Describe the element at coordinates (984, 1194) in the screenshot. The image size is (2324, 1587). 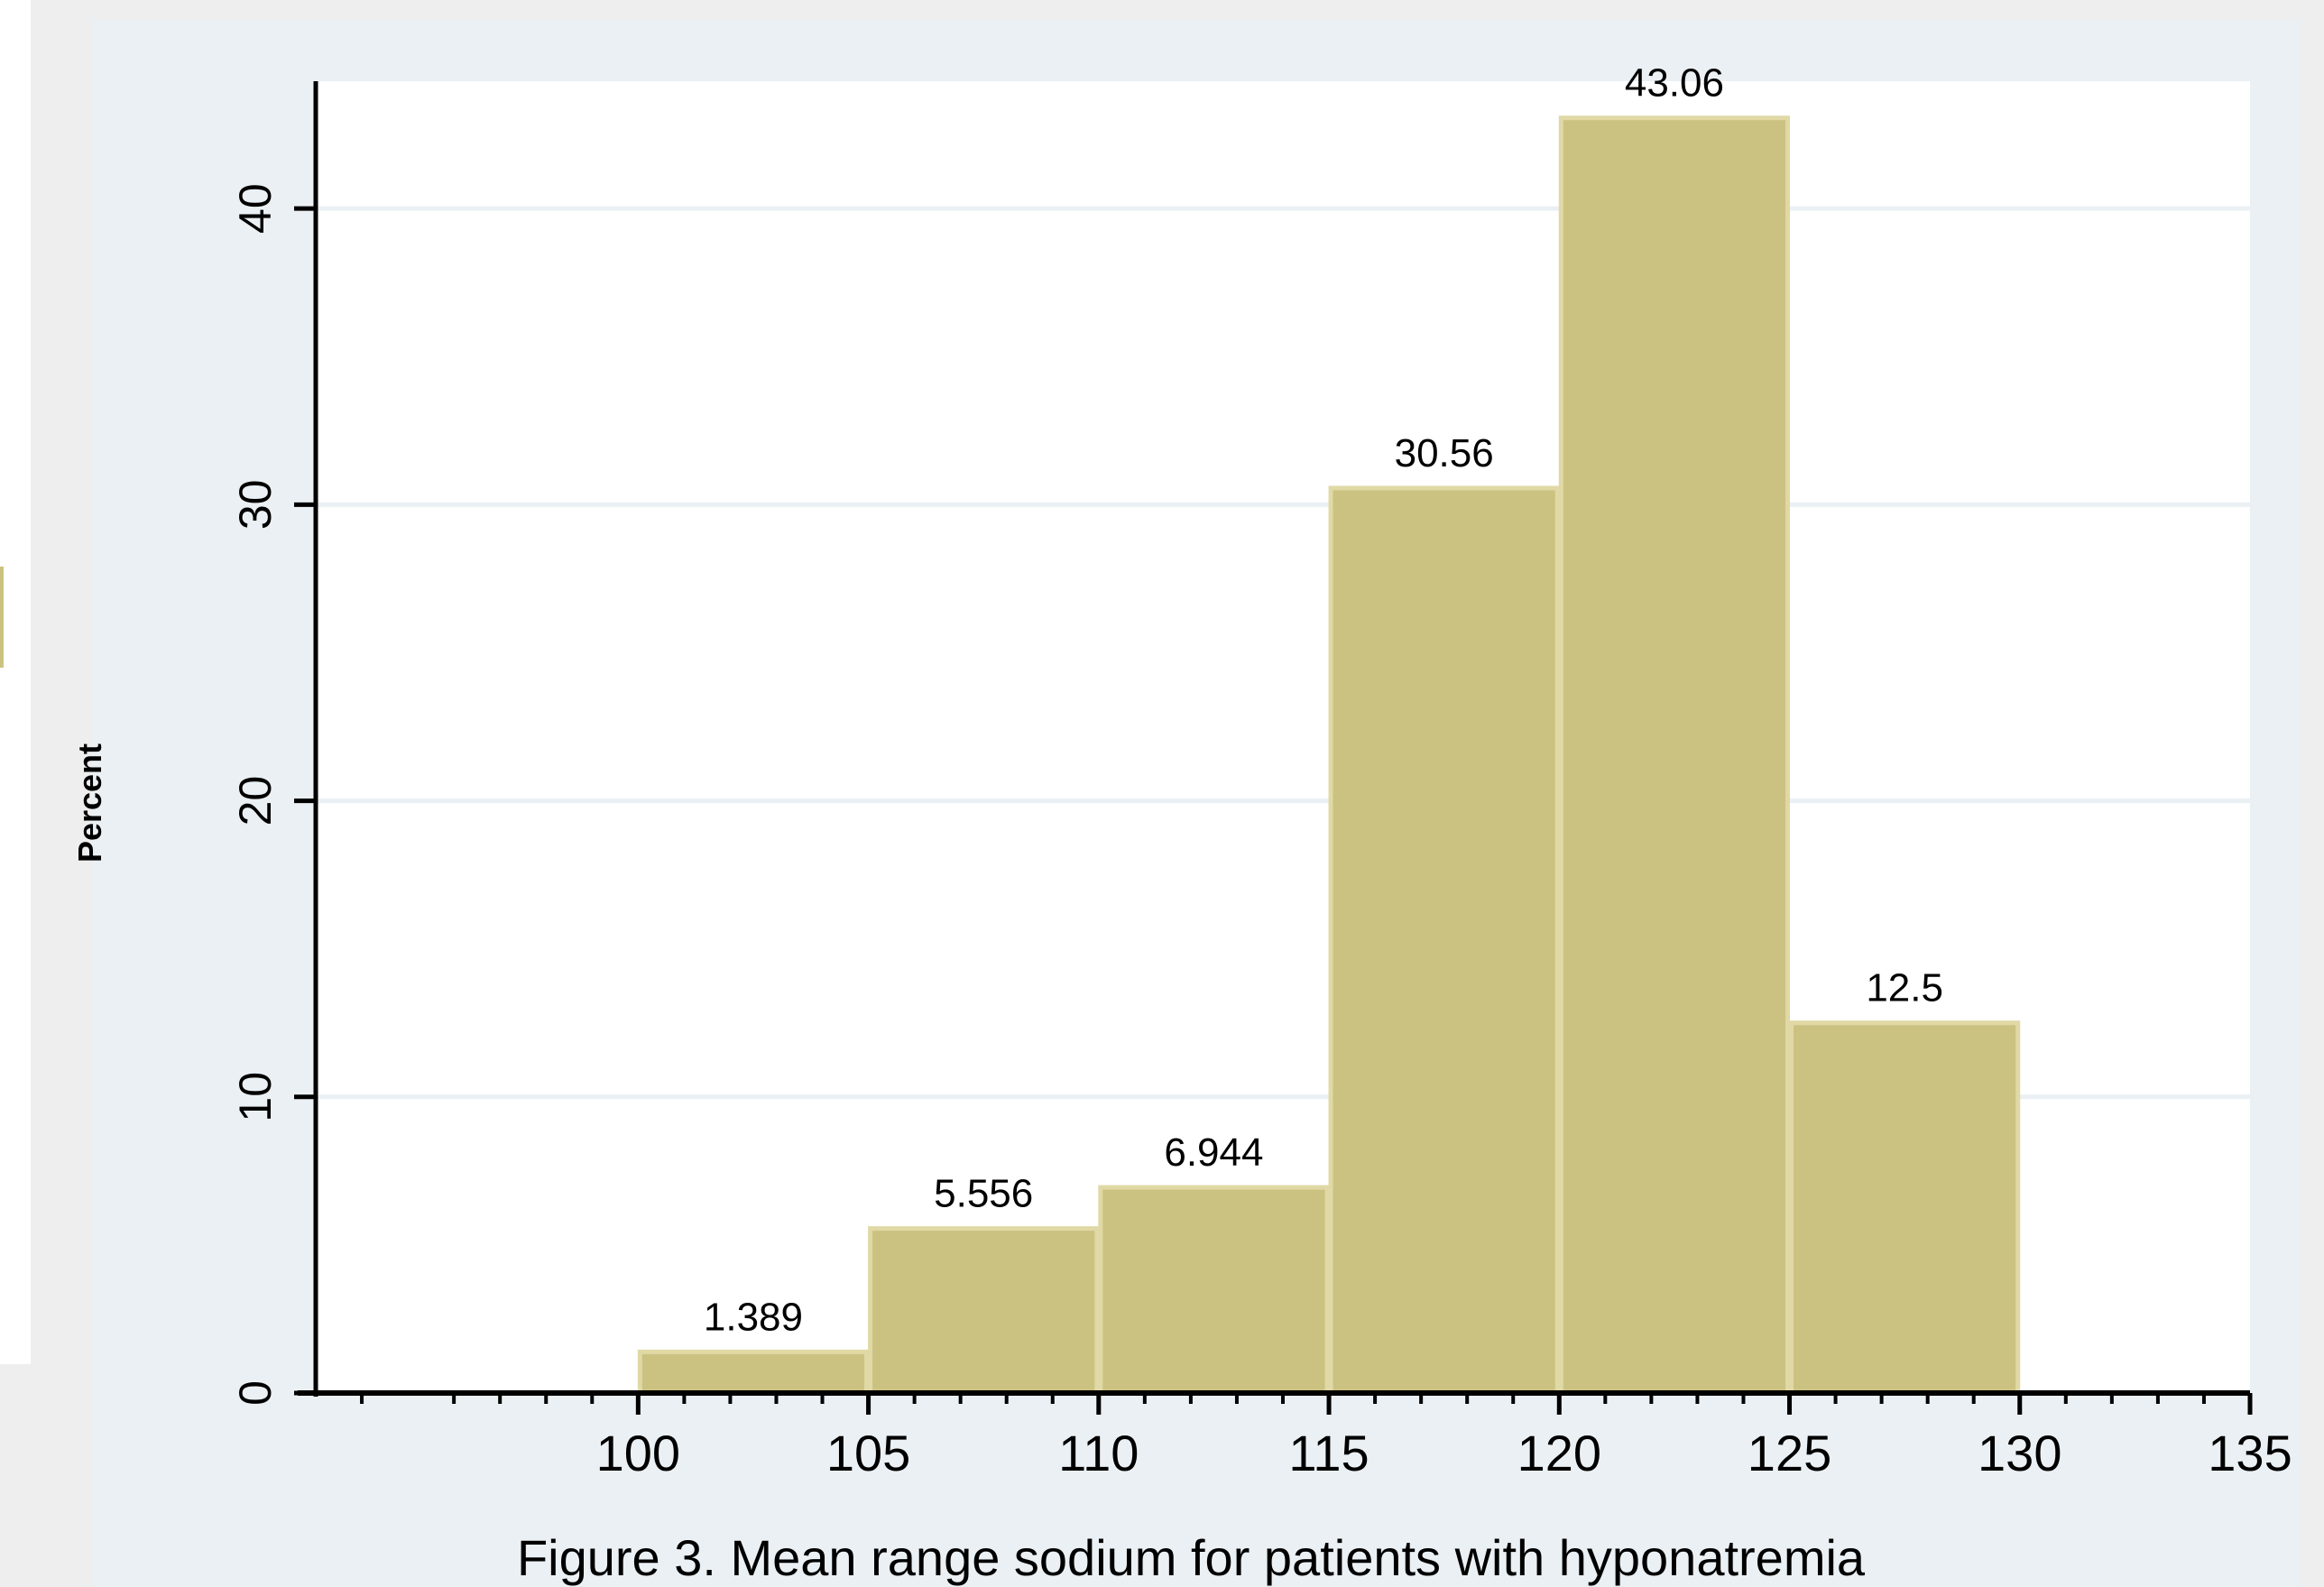
I see `bar-value-label: 5.556` at that location.